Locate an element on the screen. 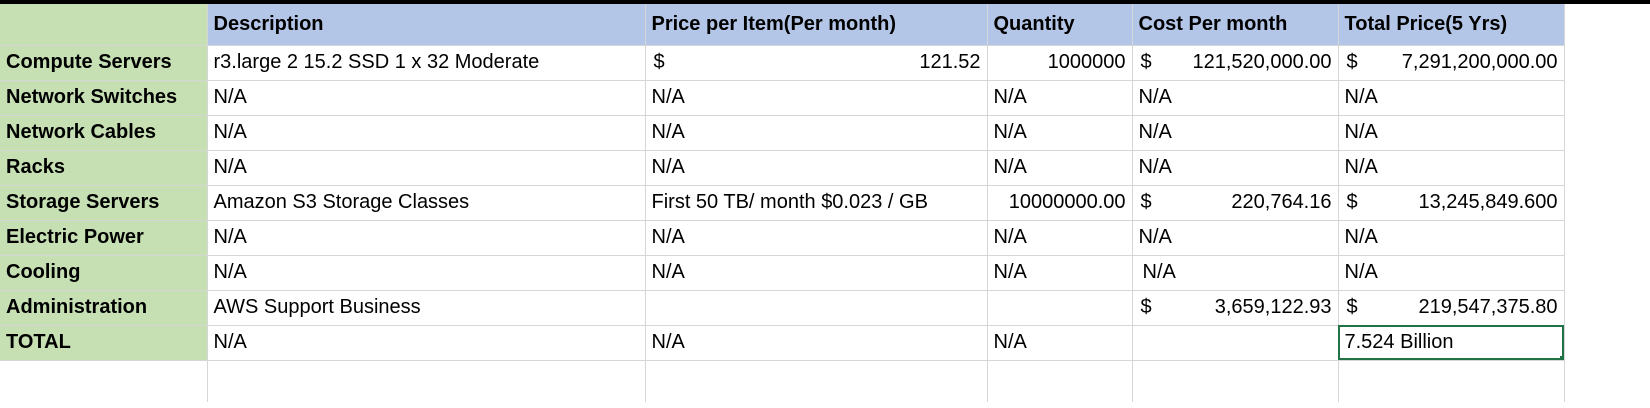 The width and height of the screenshot is (1650, 408). price-cell is located at coordinates (816, 308).